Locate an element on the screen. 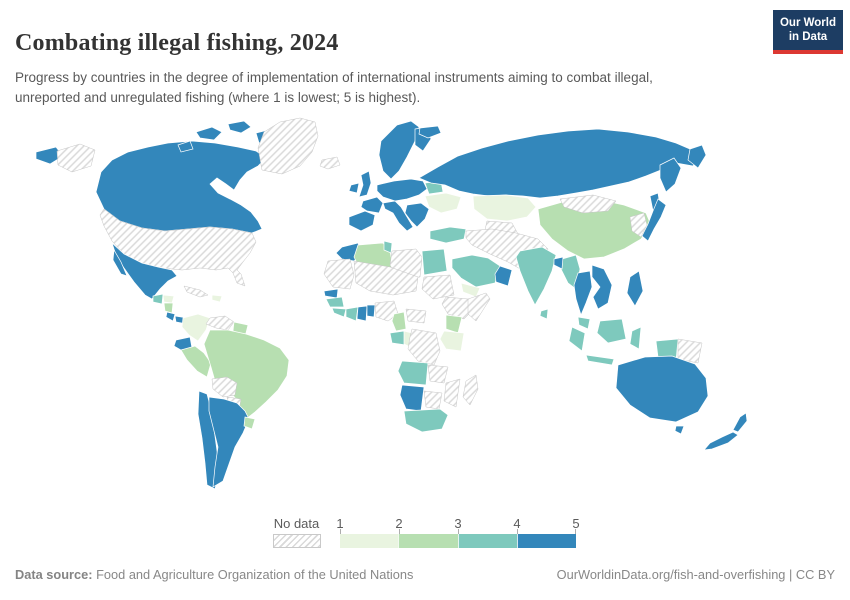 This screenshot has height=600, width=850. country-thailand is located at coordinates (583, 293).